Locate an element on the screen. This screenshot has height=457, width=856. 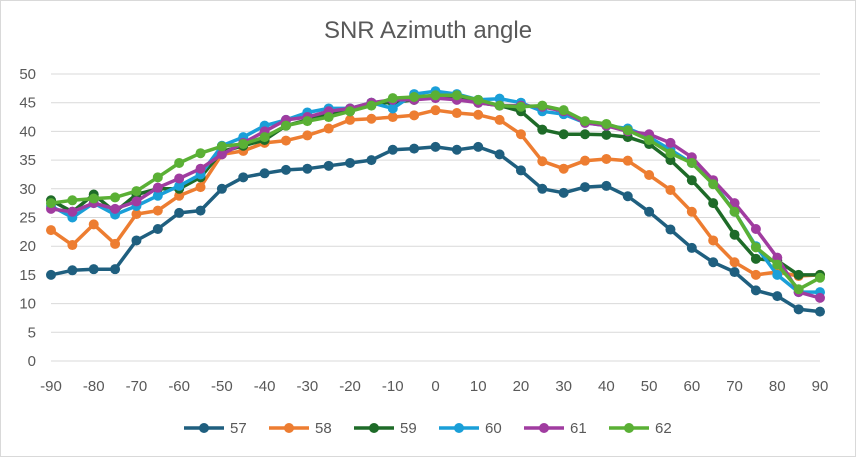
x-tick-label: -10 is located at coordinates (393, 386).